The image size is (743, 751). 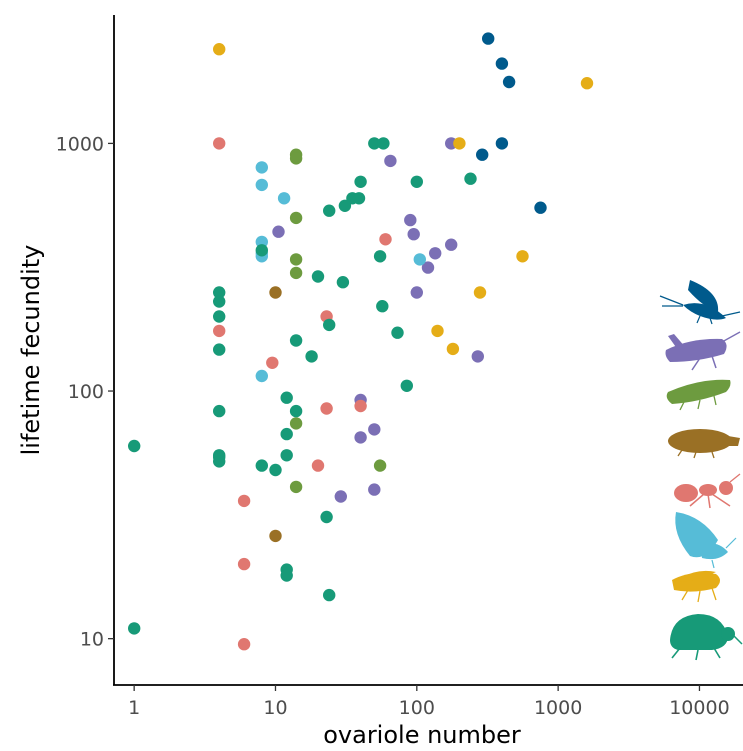 I want to click on ant-icon, so click(x=707, y=491).